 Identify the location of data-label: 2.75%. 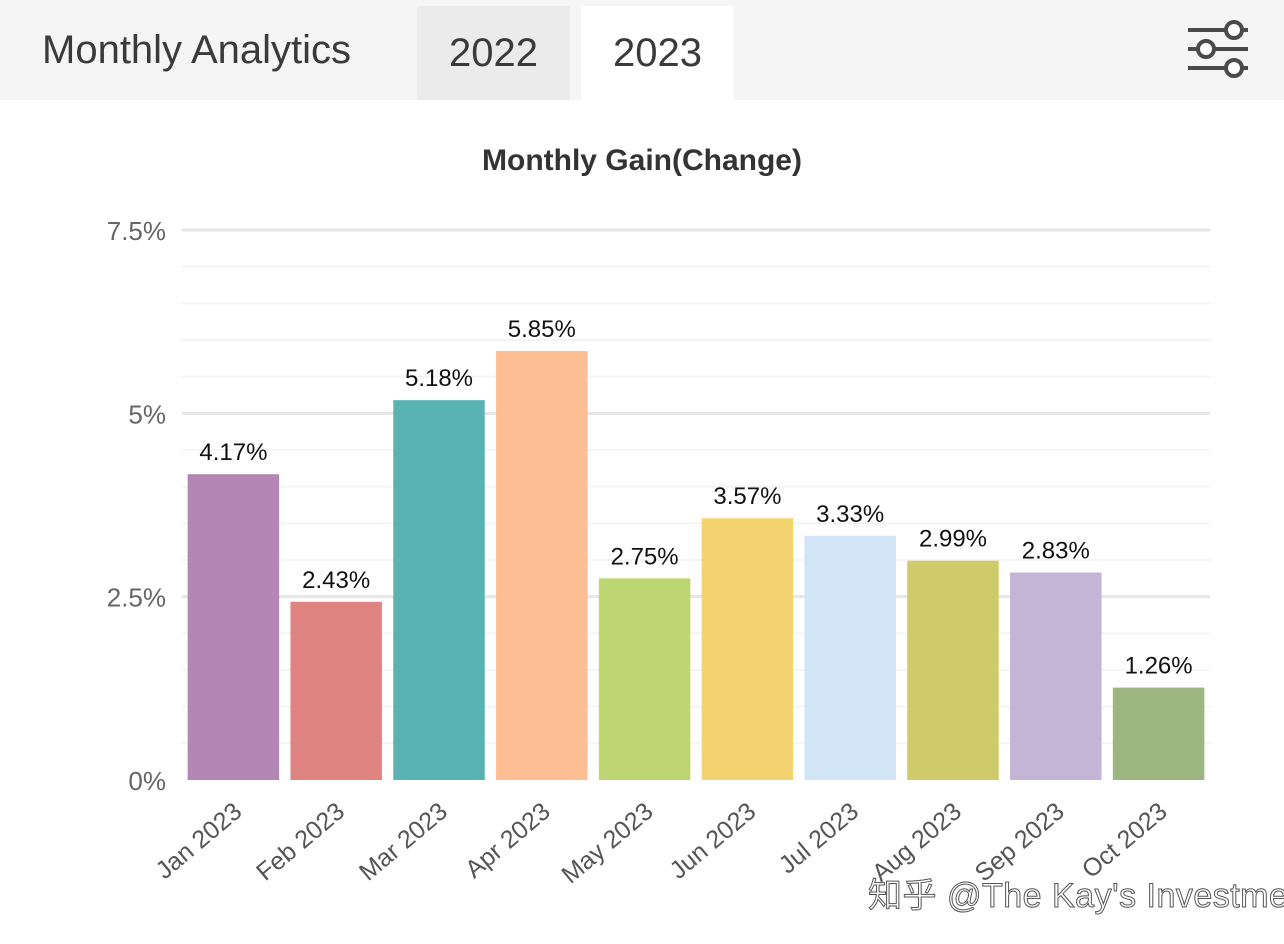
(645, 556).